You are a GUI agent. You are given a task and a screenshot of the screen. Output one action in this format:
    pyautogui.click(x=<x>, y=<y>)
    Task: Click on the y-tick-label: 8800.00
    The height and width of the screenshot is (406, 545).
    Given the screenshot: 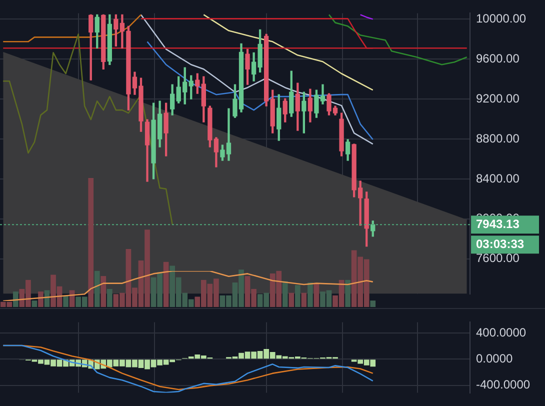 What is the action you would take?
    pyautogui.click(x=498, y=138)
    